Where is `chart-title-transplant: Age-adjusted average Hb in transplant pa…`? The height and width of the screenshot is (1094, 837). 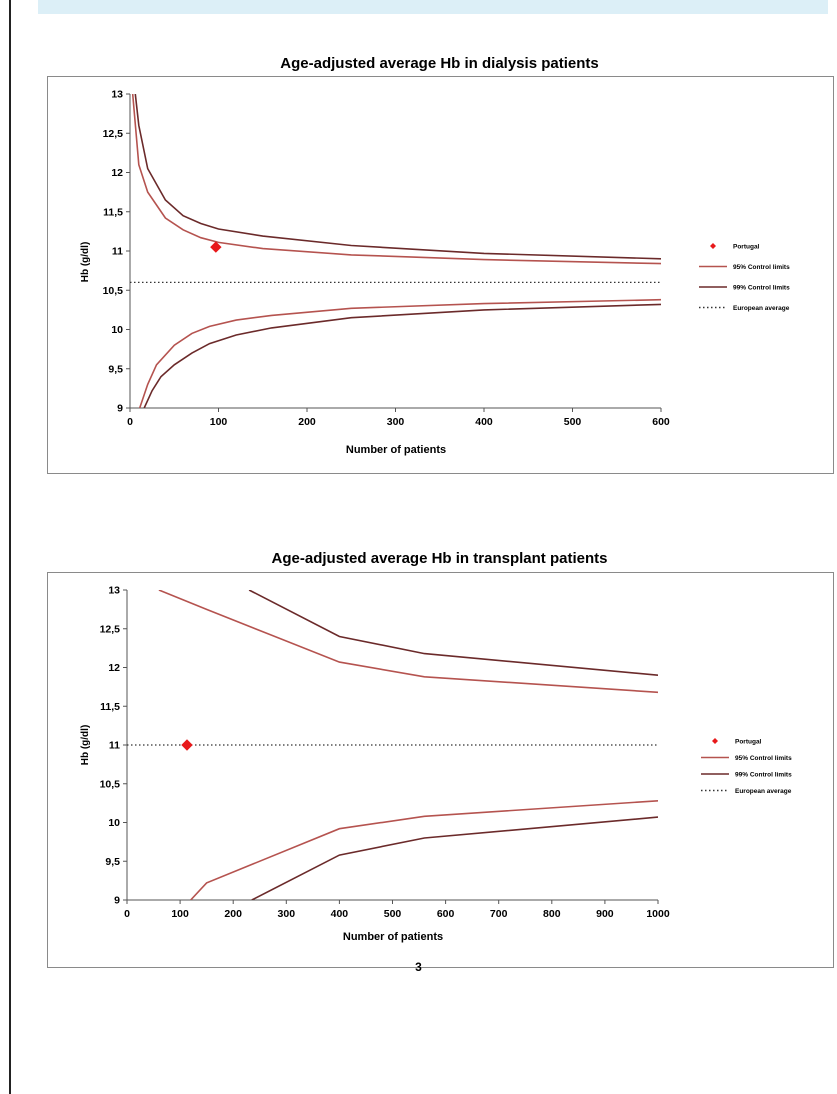 chart-title-transplant: Age-adjusted average Hb in transplant pa… is located at coordinates (439, 558).